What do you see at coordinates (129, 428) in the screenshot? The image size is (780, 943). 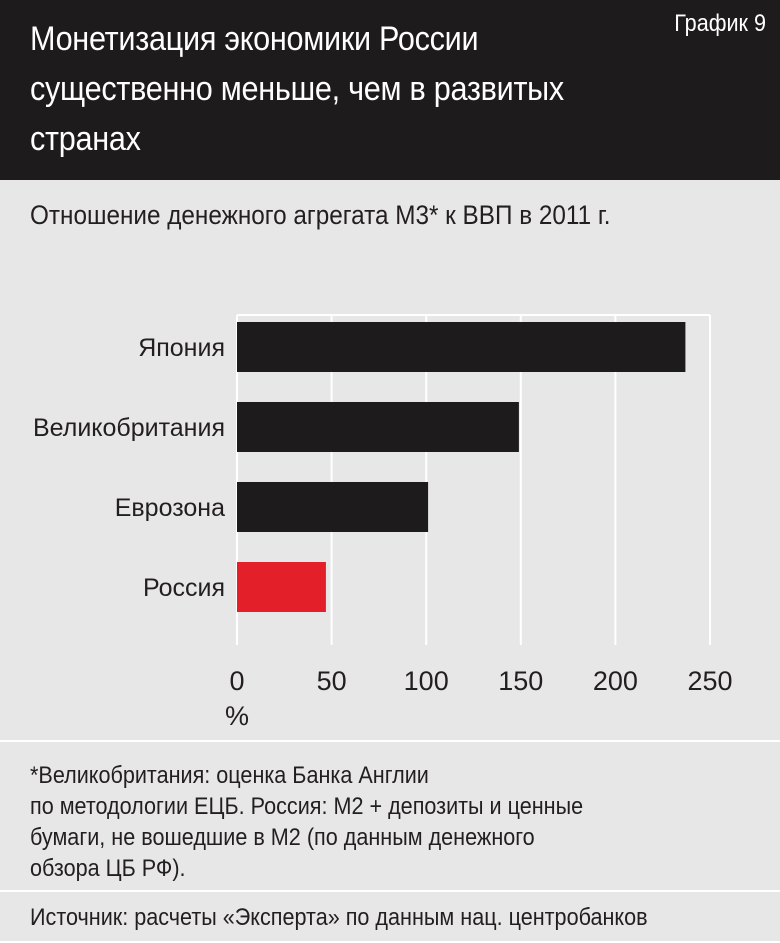 I see `category-label: Великобритания` at bounding box center [129, 428].